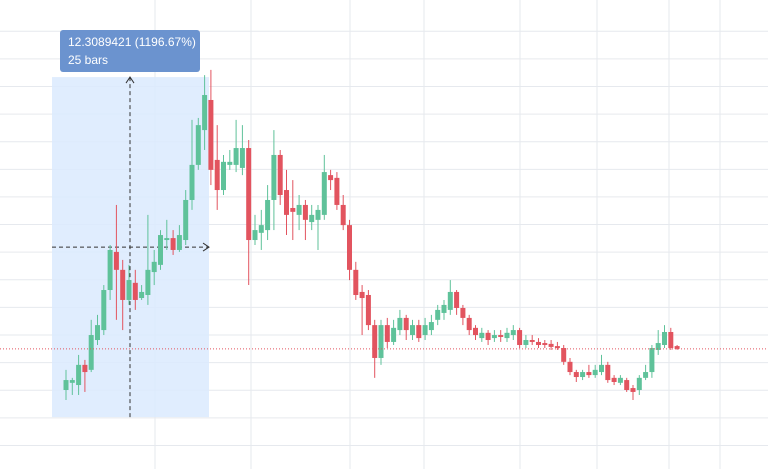 The width and height of the screenshot is (768, 469). What do you see at coordinates (88, 60) in the screenshot?
I see `measure-bars: 25 bars` at bounding box center [88, 60].